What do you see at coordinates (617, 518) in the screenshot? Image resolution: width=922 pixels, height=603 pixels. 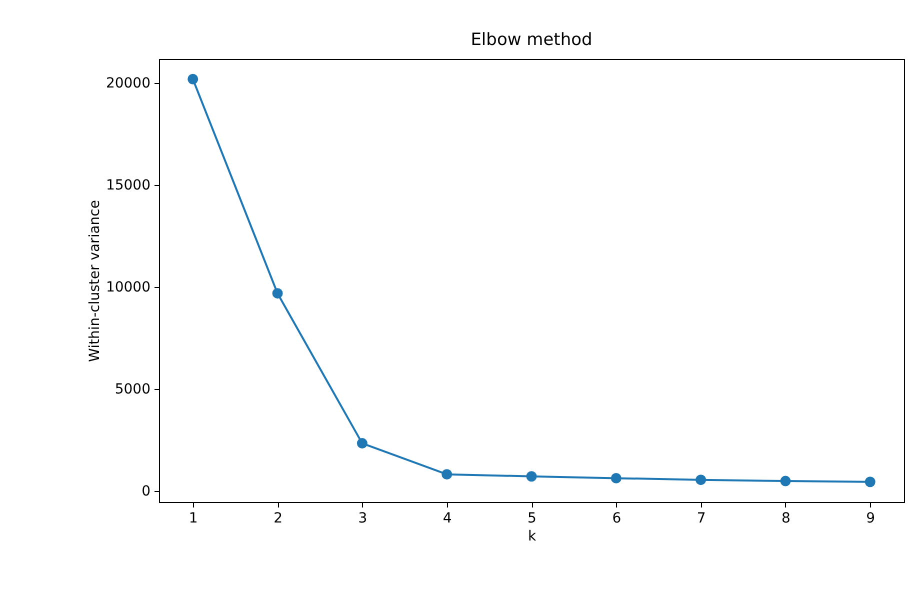 I see `x-tick-label: 6` at bounding box center [617, 518].